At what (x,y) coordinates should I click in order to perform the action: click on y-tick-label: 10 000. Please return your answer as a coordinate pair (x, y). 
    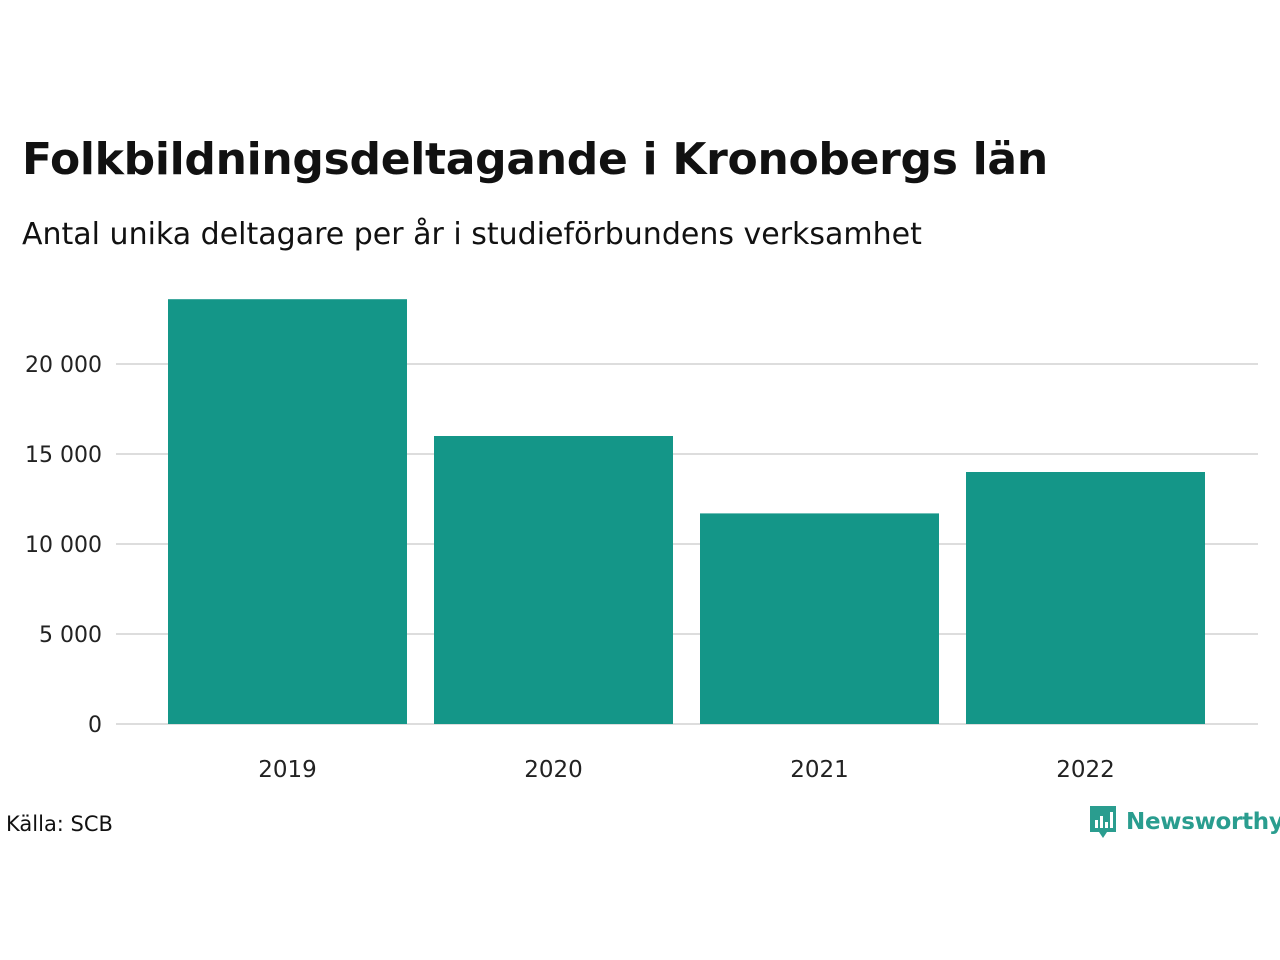
    Looking at the image, I should click on (63, 545).